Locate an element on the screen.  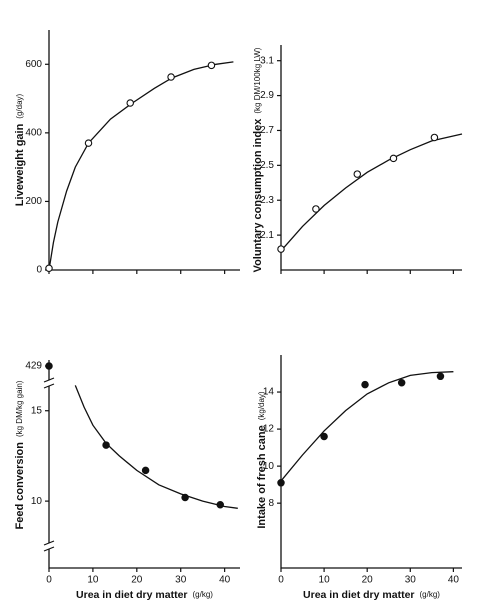
y-axis-label-unit: (kg DM/100kg LW) is located at coordinates (257, 80).